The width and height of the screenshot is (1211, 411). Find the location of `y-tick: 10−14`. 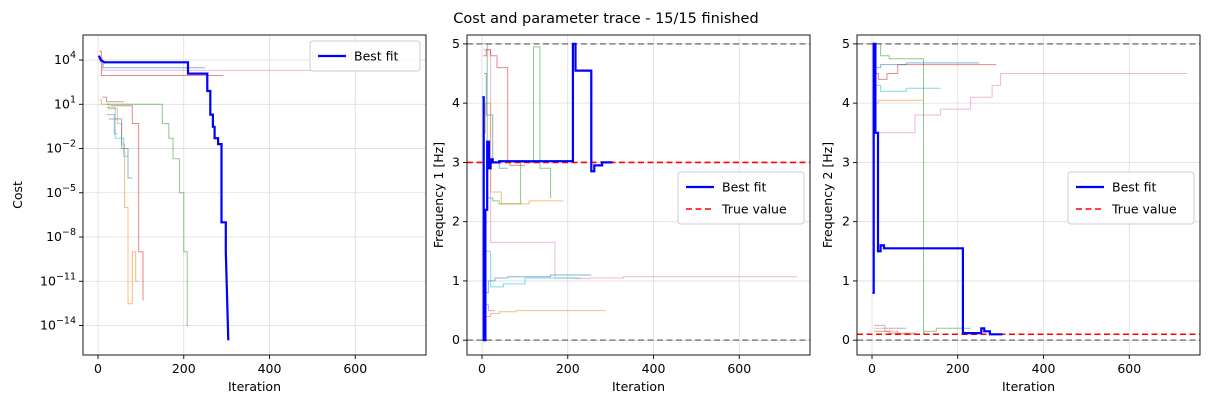

y-tick: 10−14 is located at coordinates (61, 324).